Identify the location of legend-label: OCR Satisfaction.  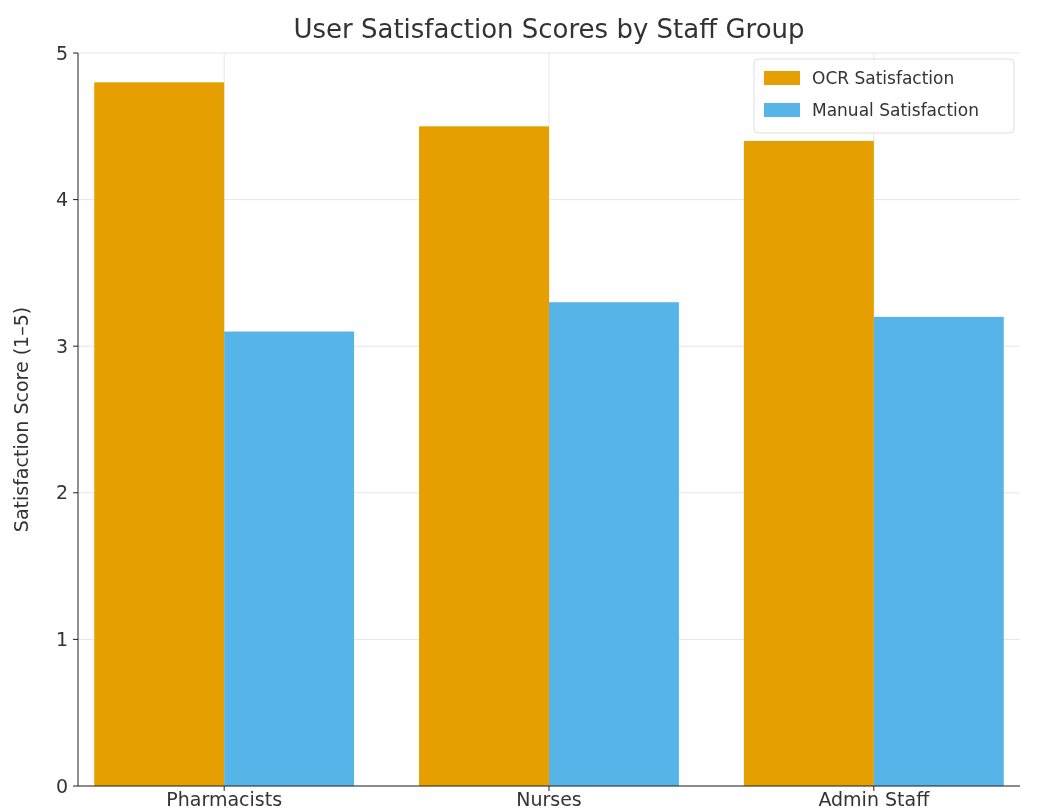
(883, 77).